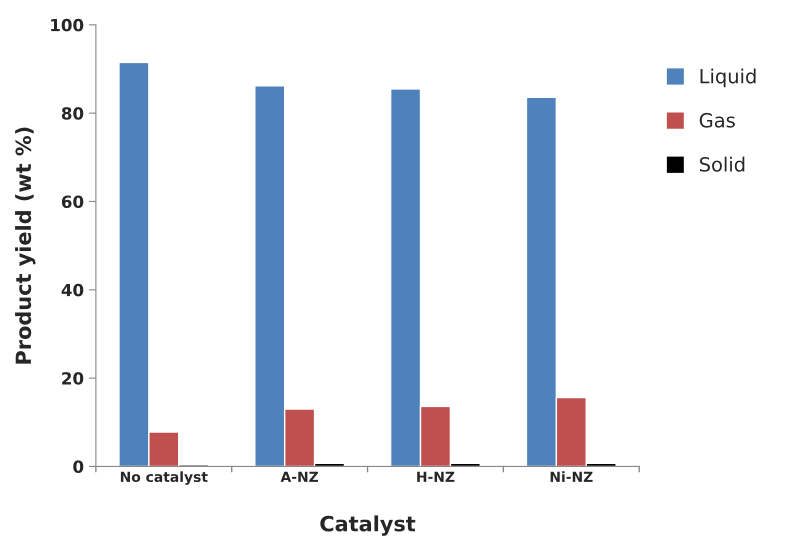 The width and height of the screenshot is (799, 552). I want to click on y-tick-label: 60, so click(73, 201).